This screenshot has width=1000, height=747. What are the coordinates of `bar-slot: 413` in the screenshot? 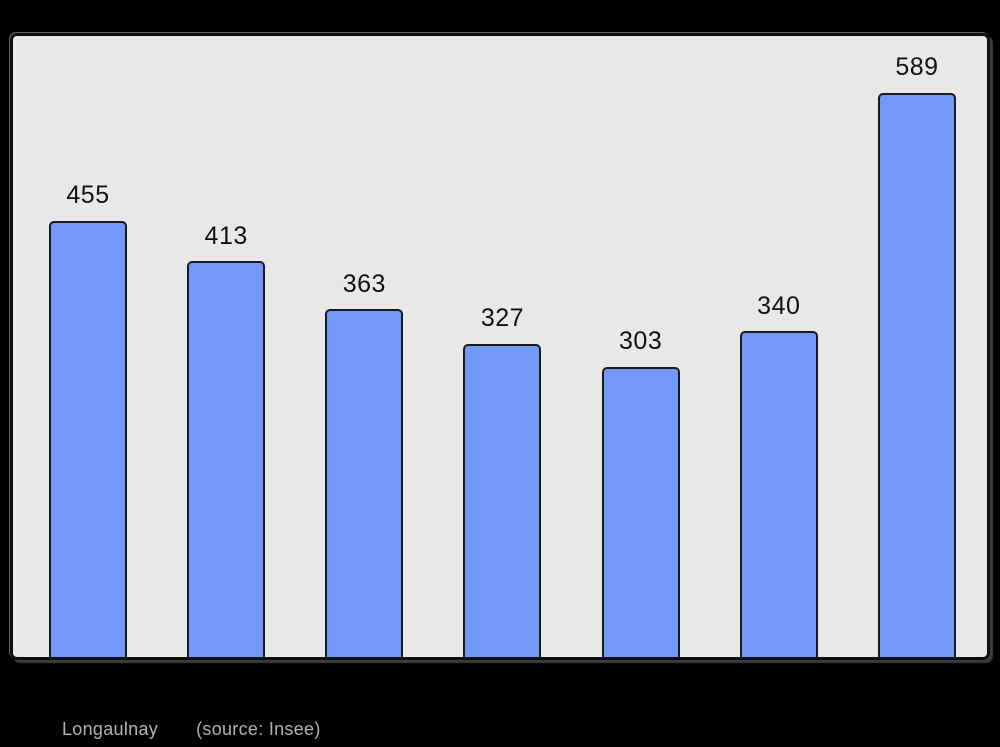 It's located at (226, 346).